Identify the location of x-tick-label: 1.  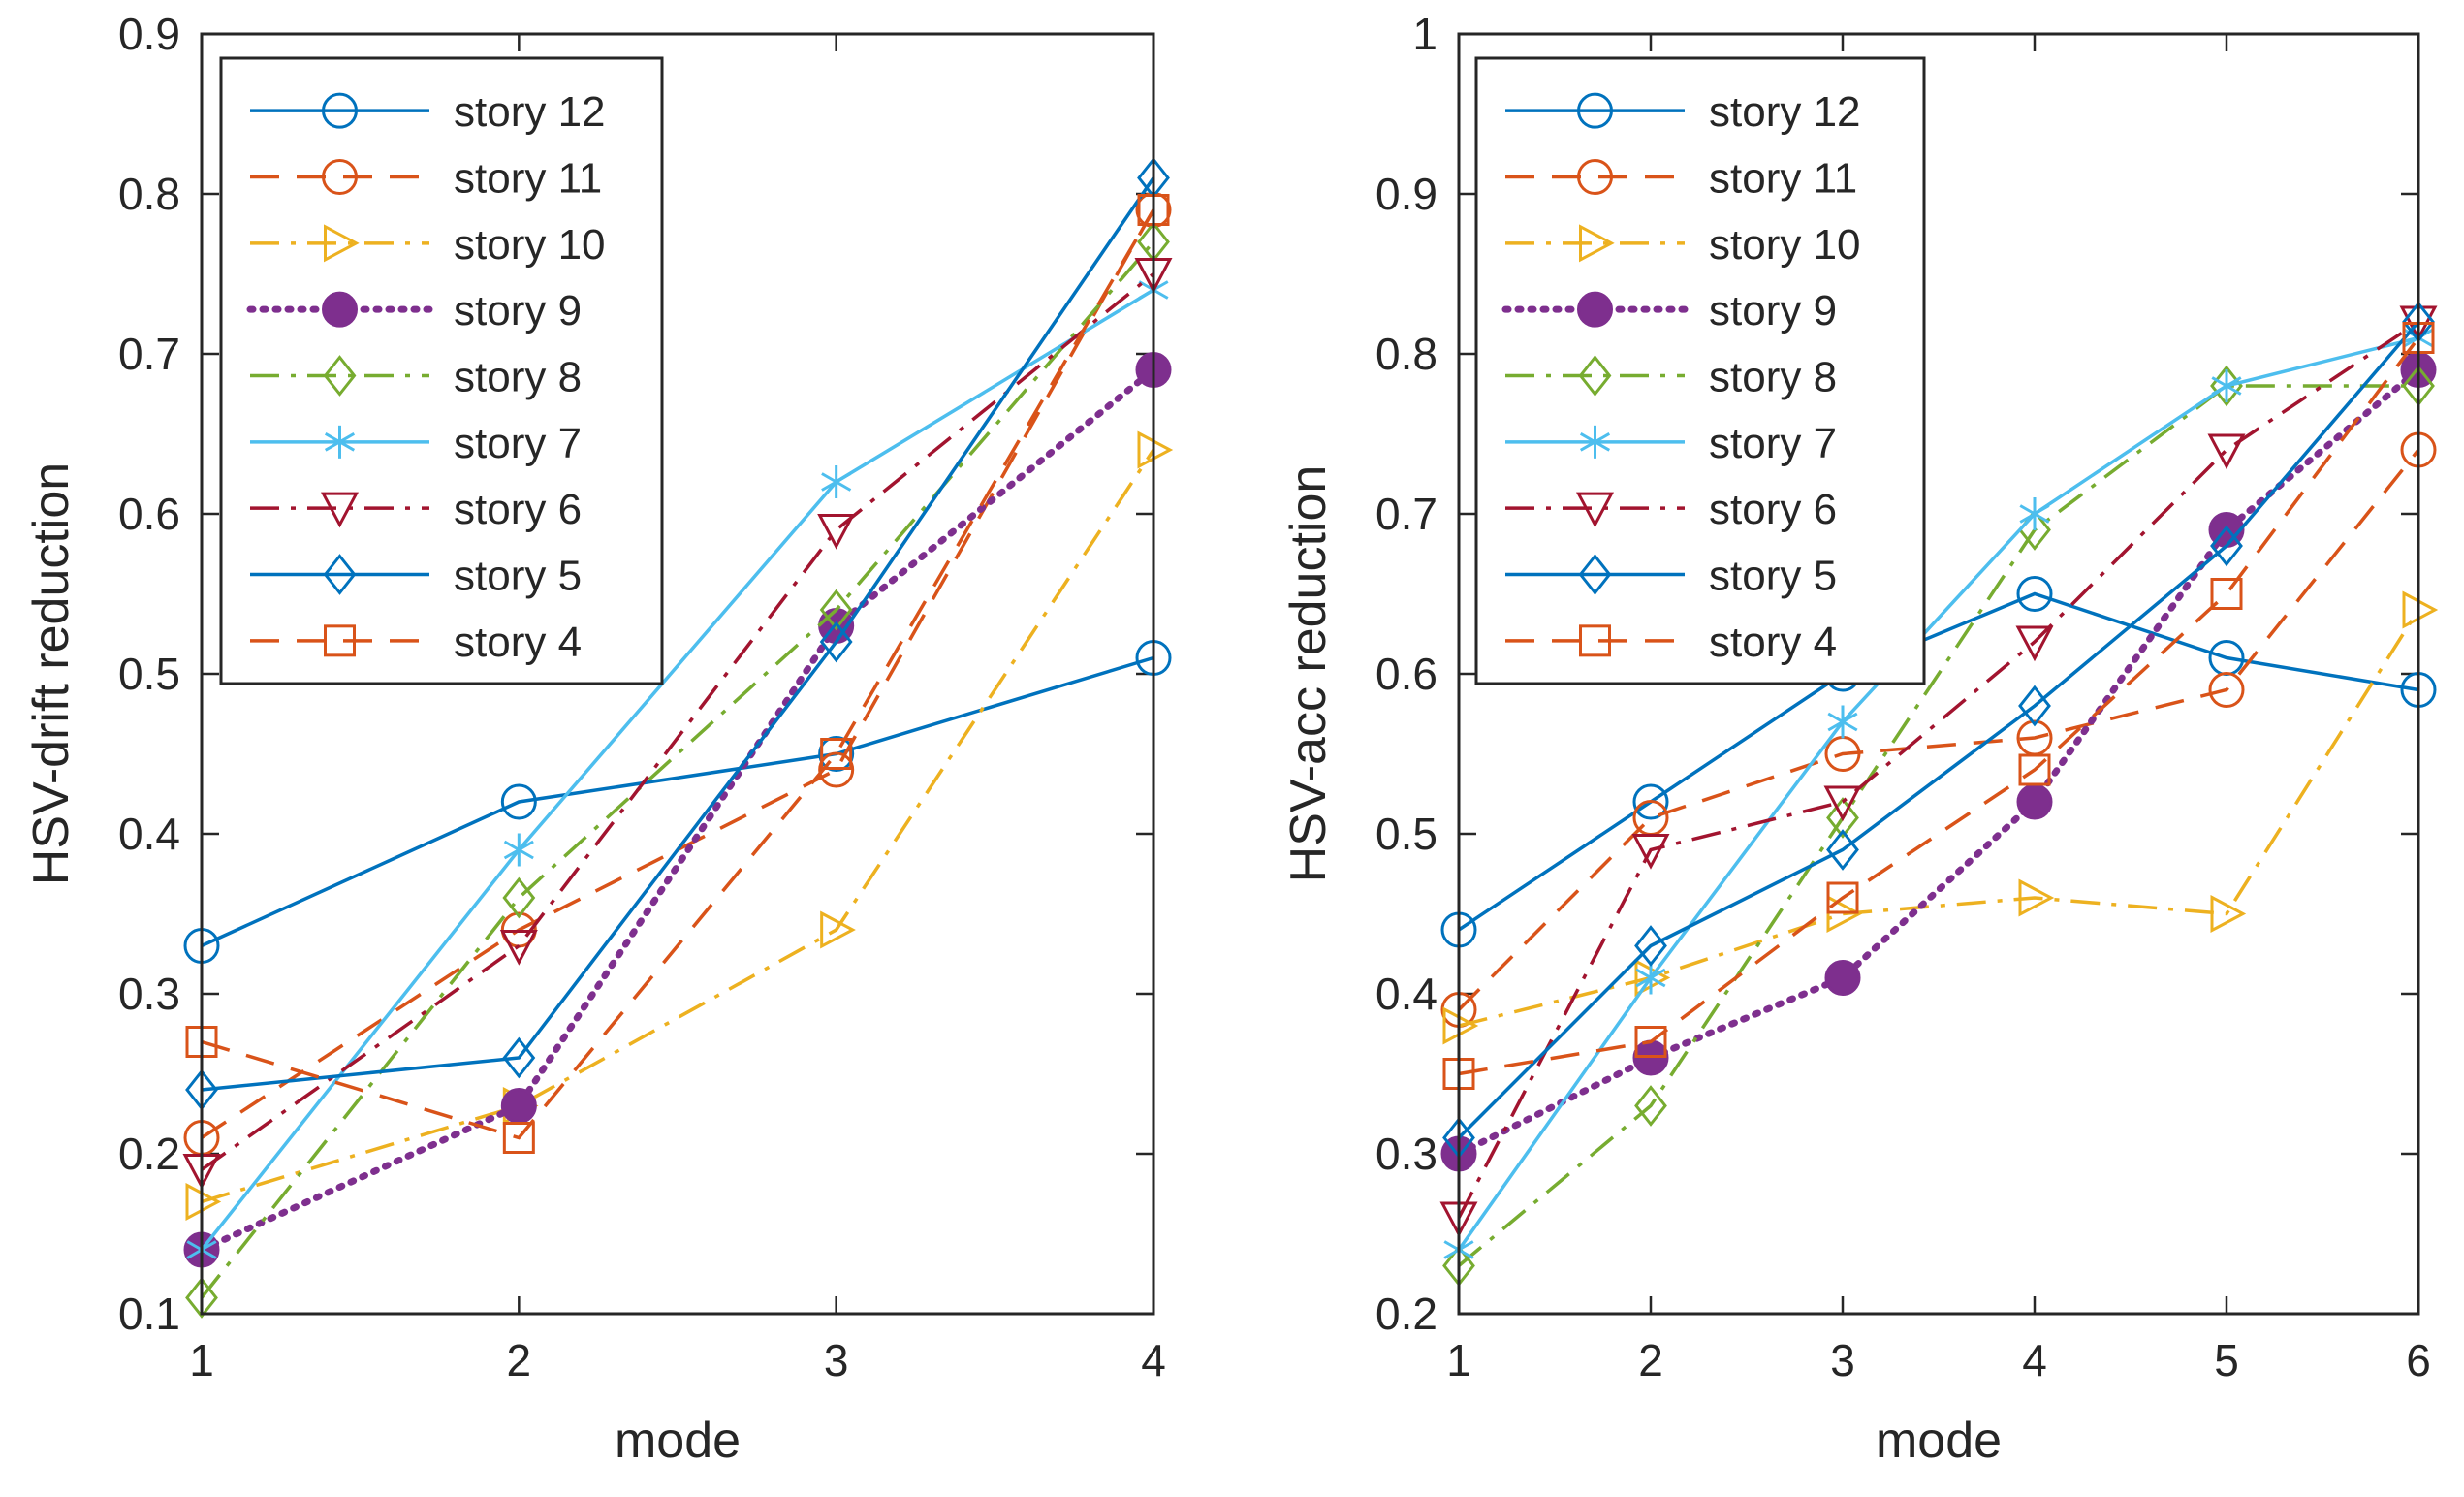
(1458, 1360).